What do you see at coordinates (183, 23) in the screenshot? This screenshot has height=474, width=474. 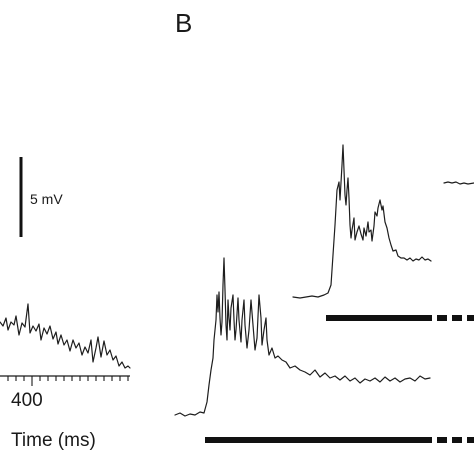 I see `panel-label-b: B` at bounding box center [183, 23].